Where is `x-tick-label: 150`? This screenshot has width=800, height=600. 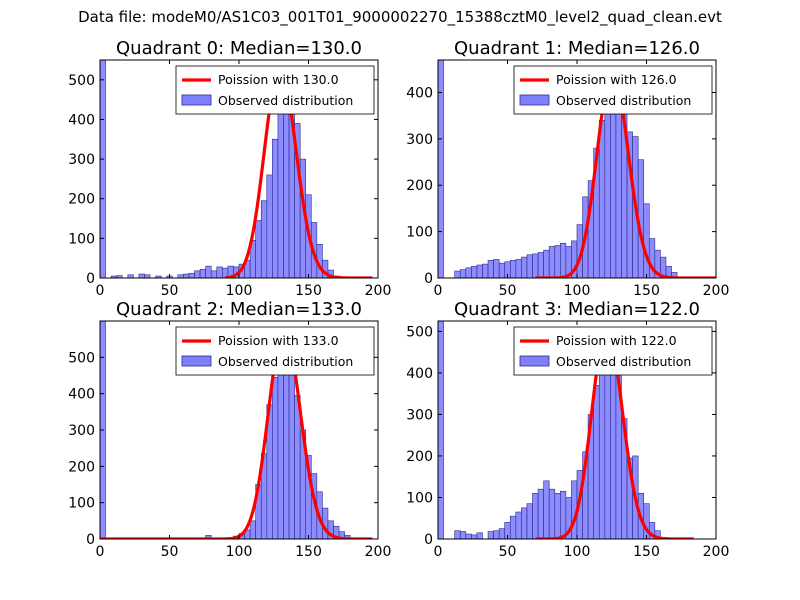
x-tick-label: 150 is located at coordinates (646, 291).